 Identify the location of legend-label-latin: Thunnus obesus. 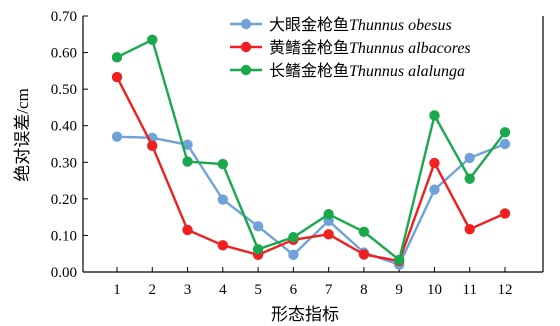
(400, 25).